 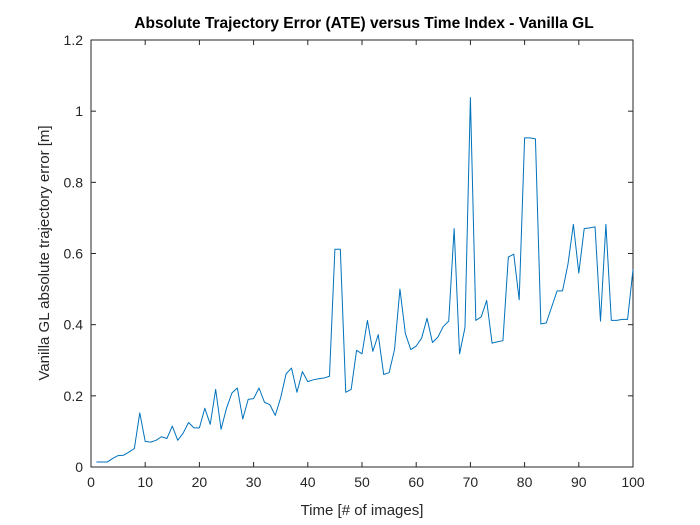 What do you see at coordinates (362, 510) in the screenshot?
I see `x-axis-label: Time [# of images]` at bounding box center [362, 510].